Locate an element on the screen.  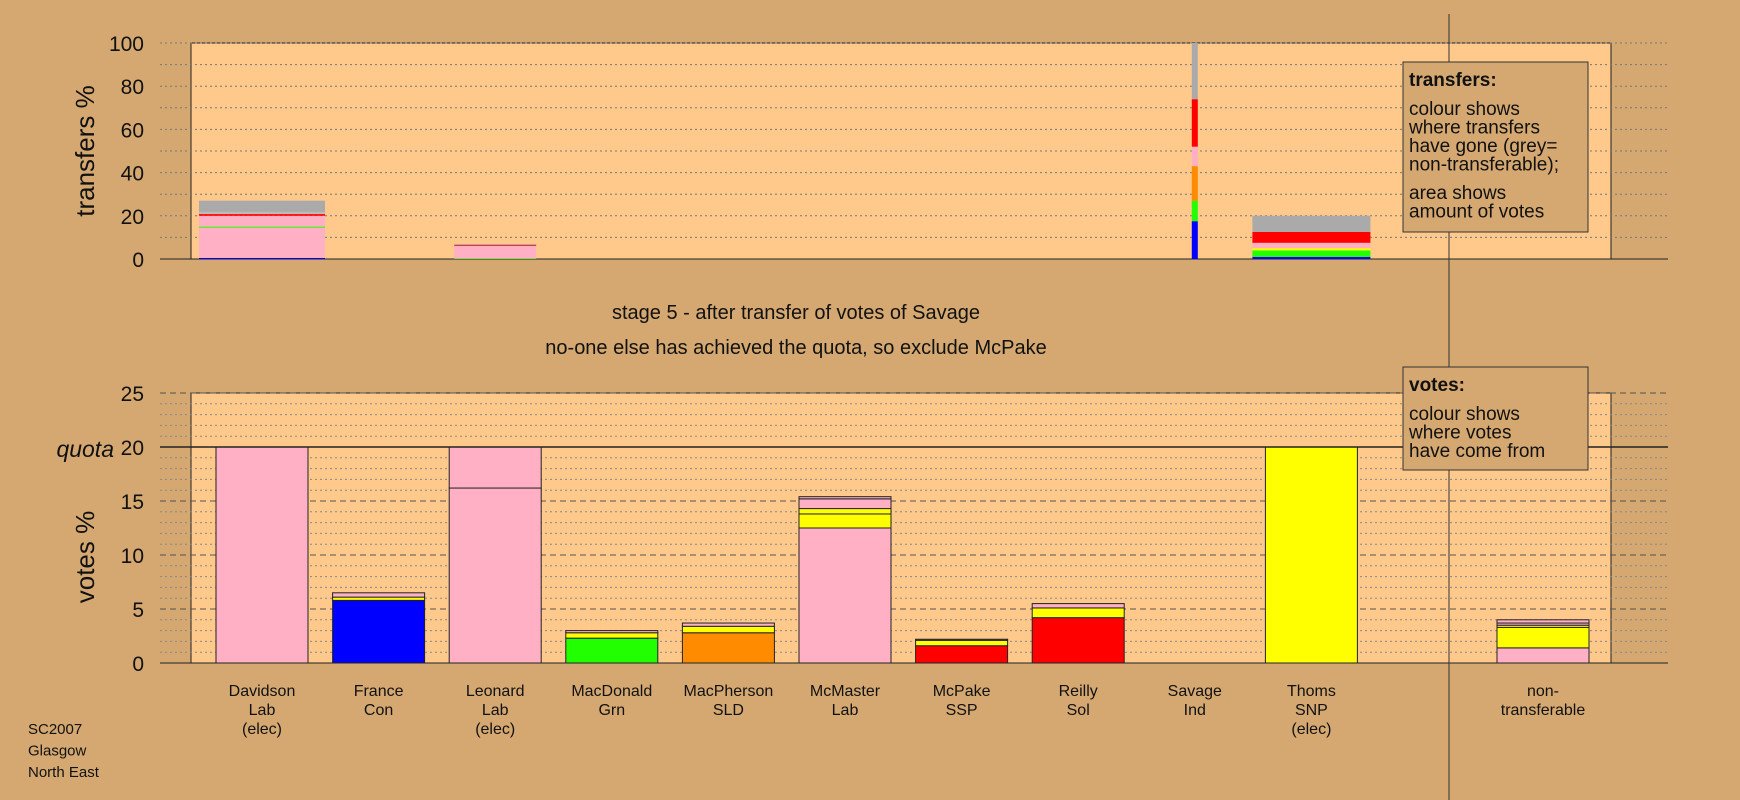
candidate-label: Con is located at coordinates (378, 710).